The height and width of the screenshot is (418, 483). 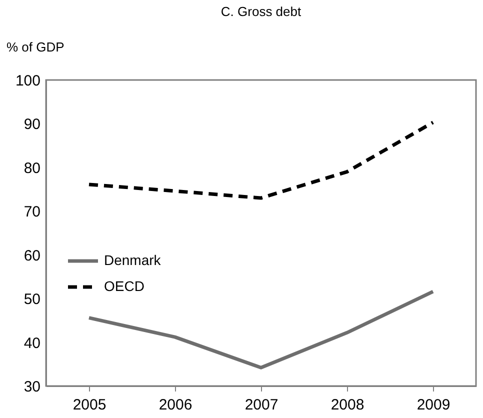 What do you see at coordinates (347, 405) in the screenshot?
I see `x-tick-label: 2008` at bounding box center [347, 405].